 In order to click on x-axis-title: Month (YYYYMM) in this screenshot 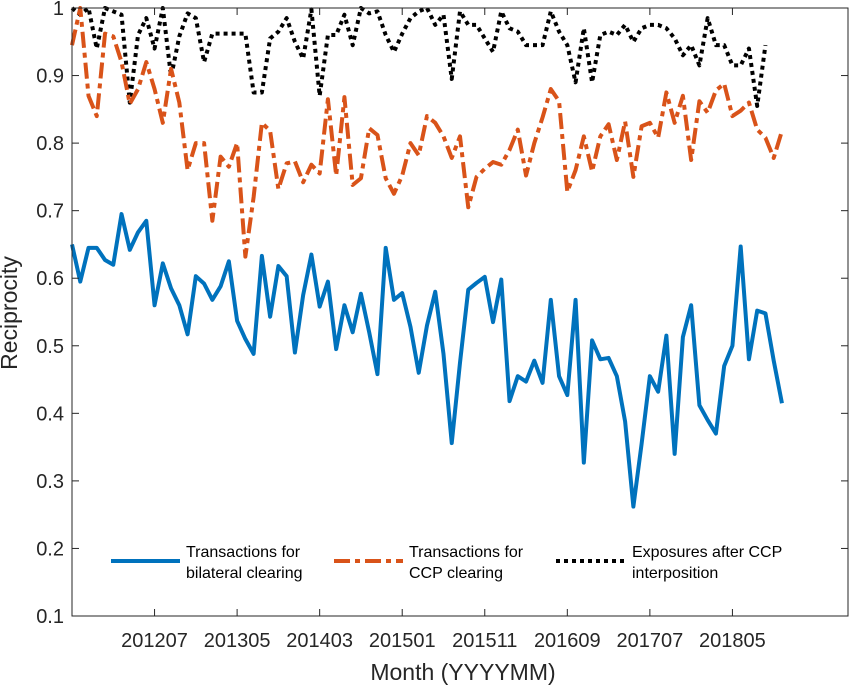, I will do `click(462, 672)`.